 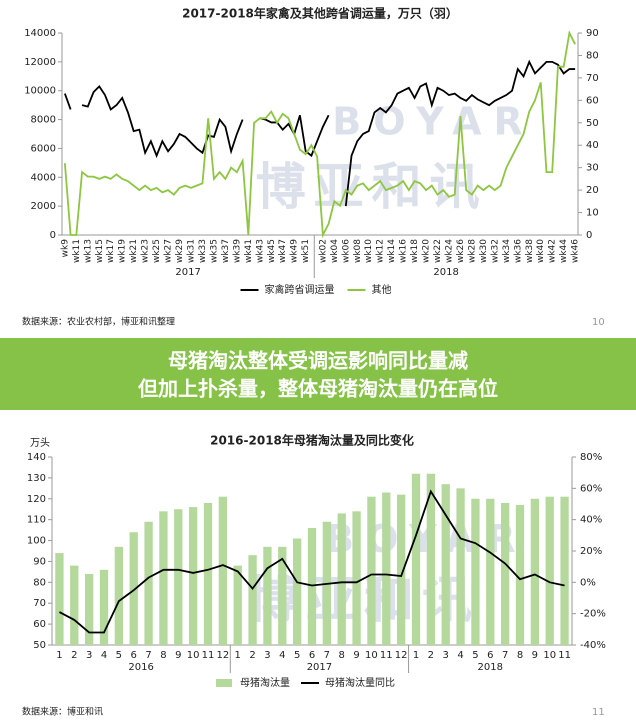 What do you see at coordinates (319, 667) in the screenshot?
I see `group-label: 2017` at bounding box center [319, 667].